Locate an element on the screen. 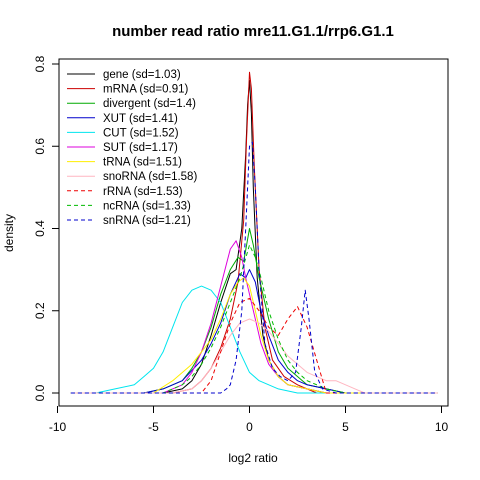  x-axis: -10 -5 0 5 10 is located at coordinates (249, 420).